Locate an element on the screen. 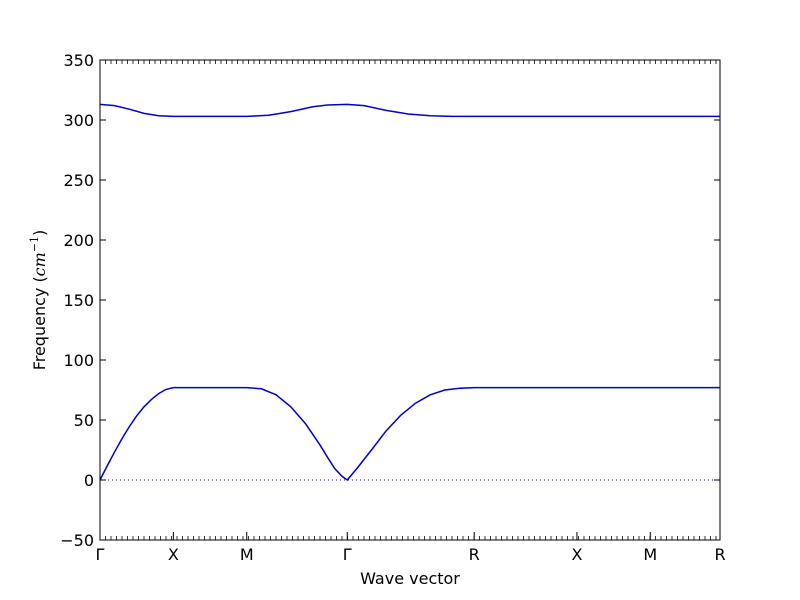 Image resolution: width=800 pixels, height=600 pixels. y-tick-label: 150 is located at coordinates (78, 300).